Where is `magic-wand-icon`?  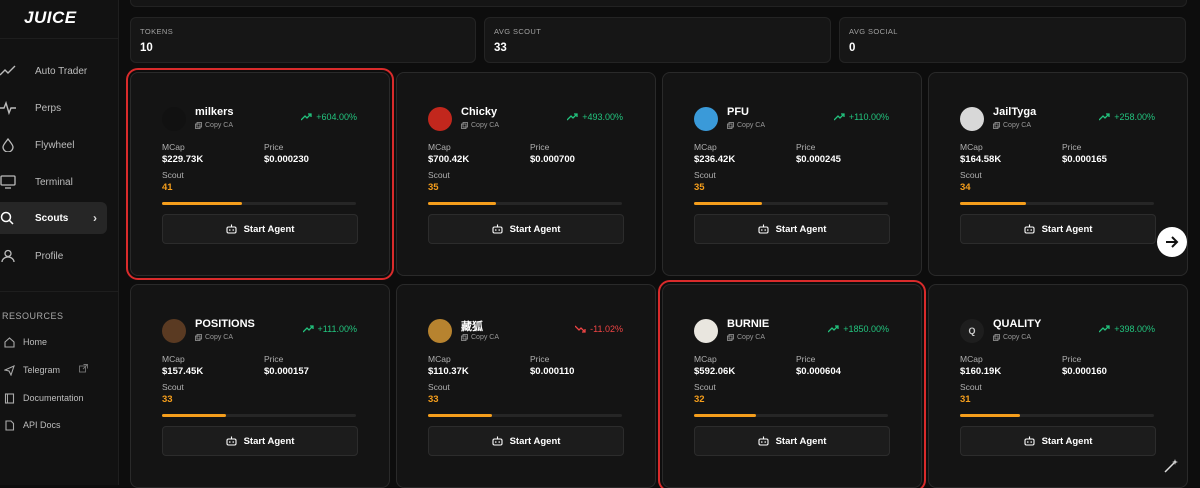 magic-wand-icon is located at coordinates (1171, 468).